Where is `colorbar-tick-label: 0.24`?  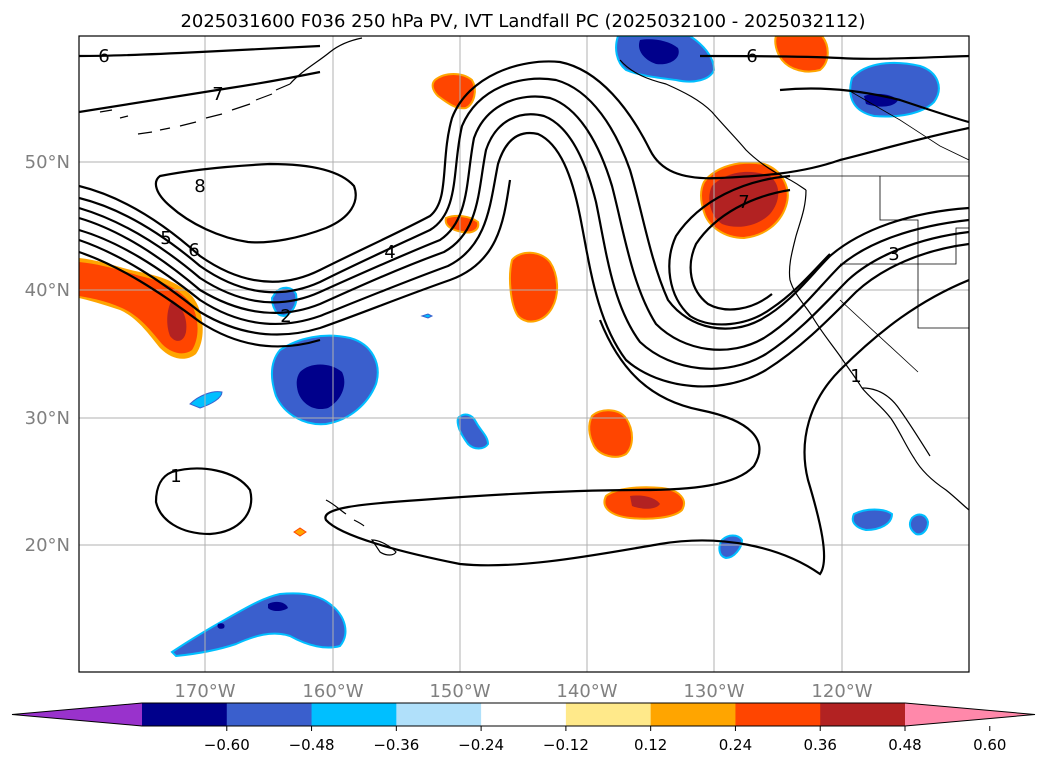
colorbar-tick-label: 0.24 is located at coordinates (735, 745).